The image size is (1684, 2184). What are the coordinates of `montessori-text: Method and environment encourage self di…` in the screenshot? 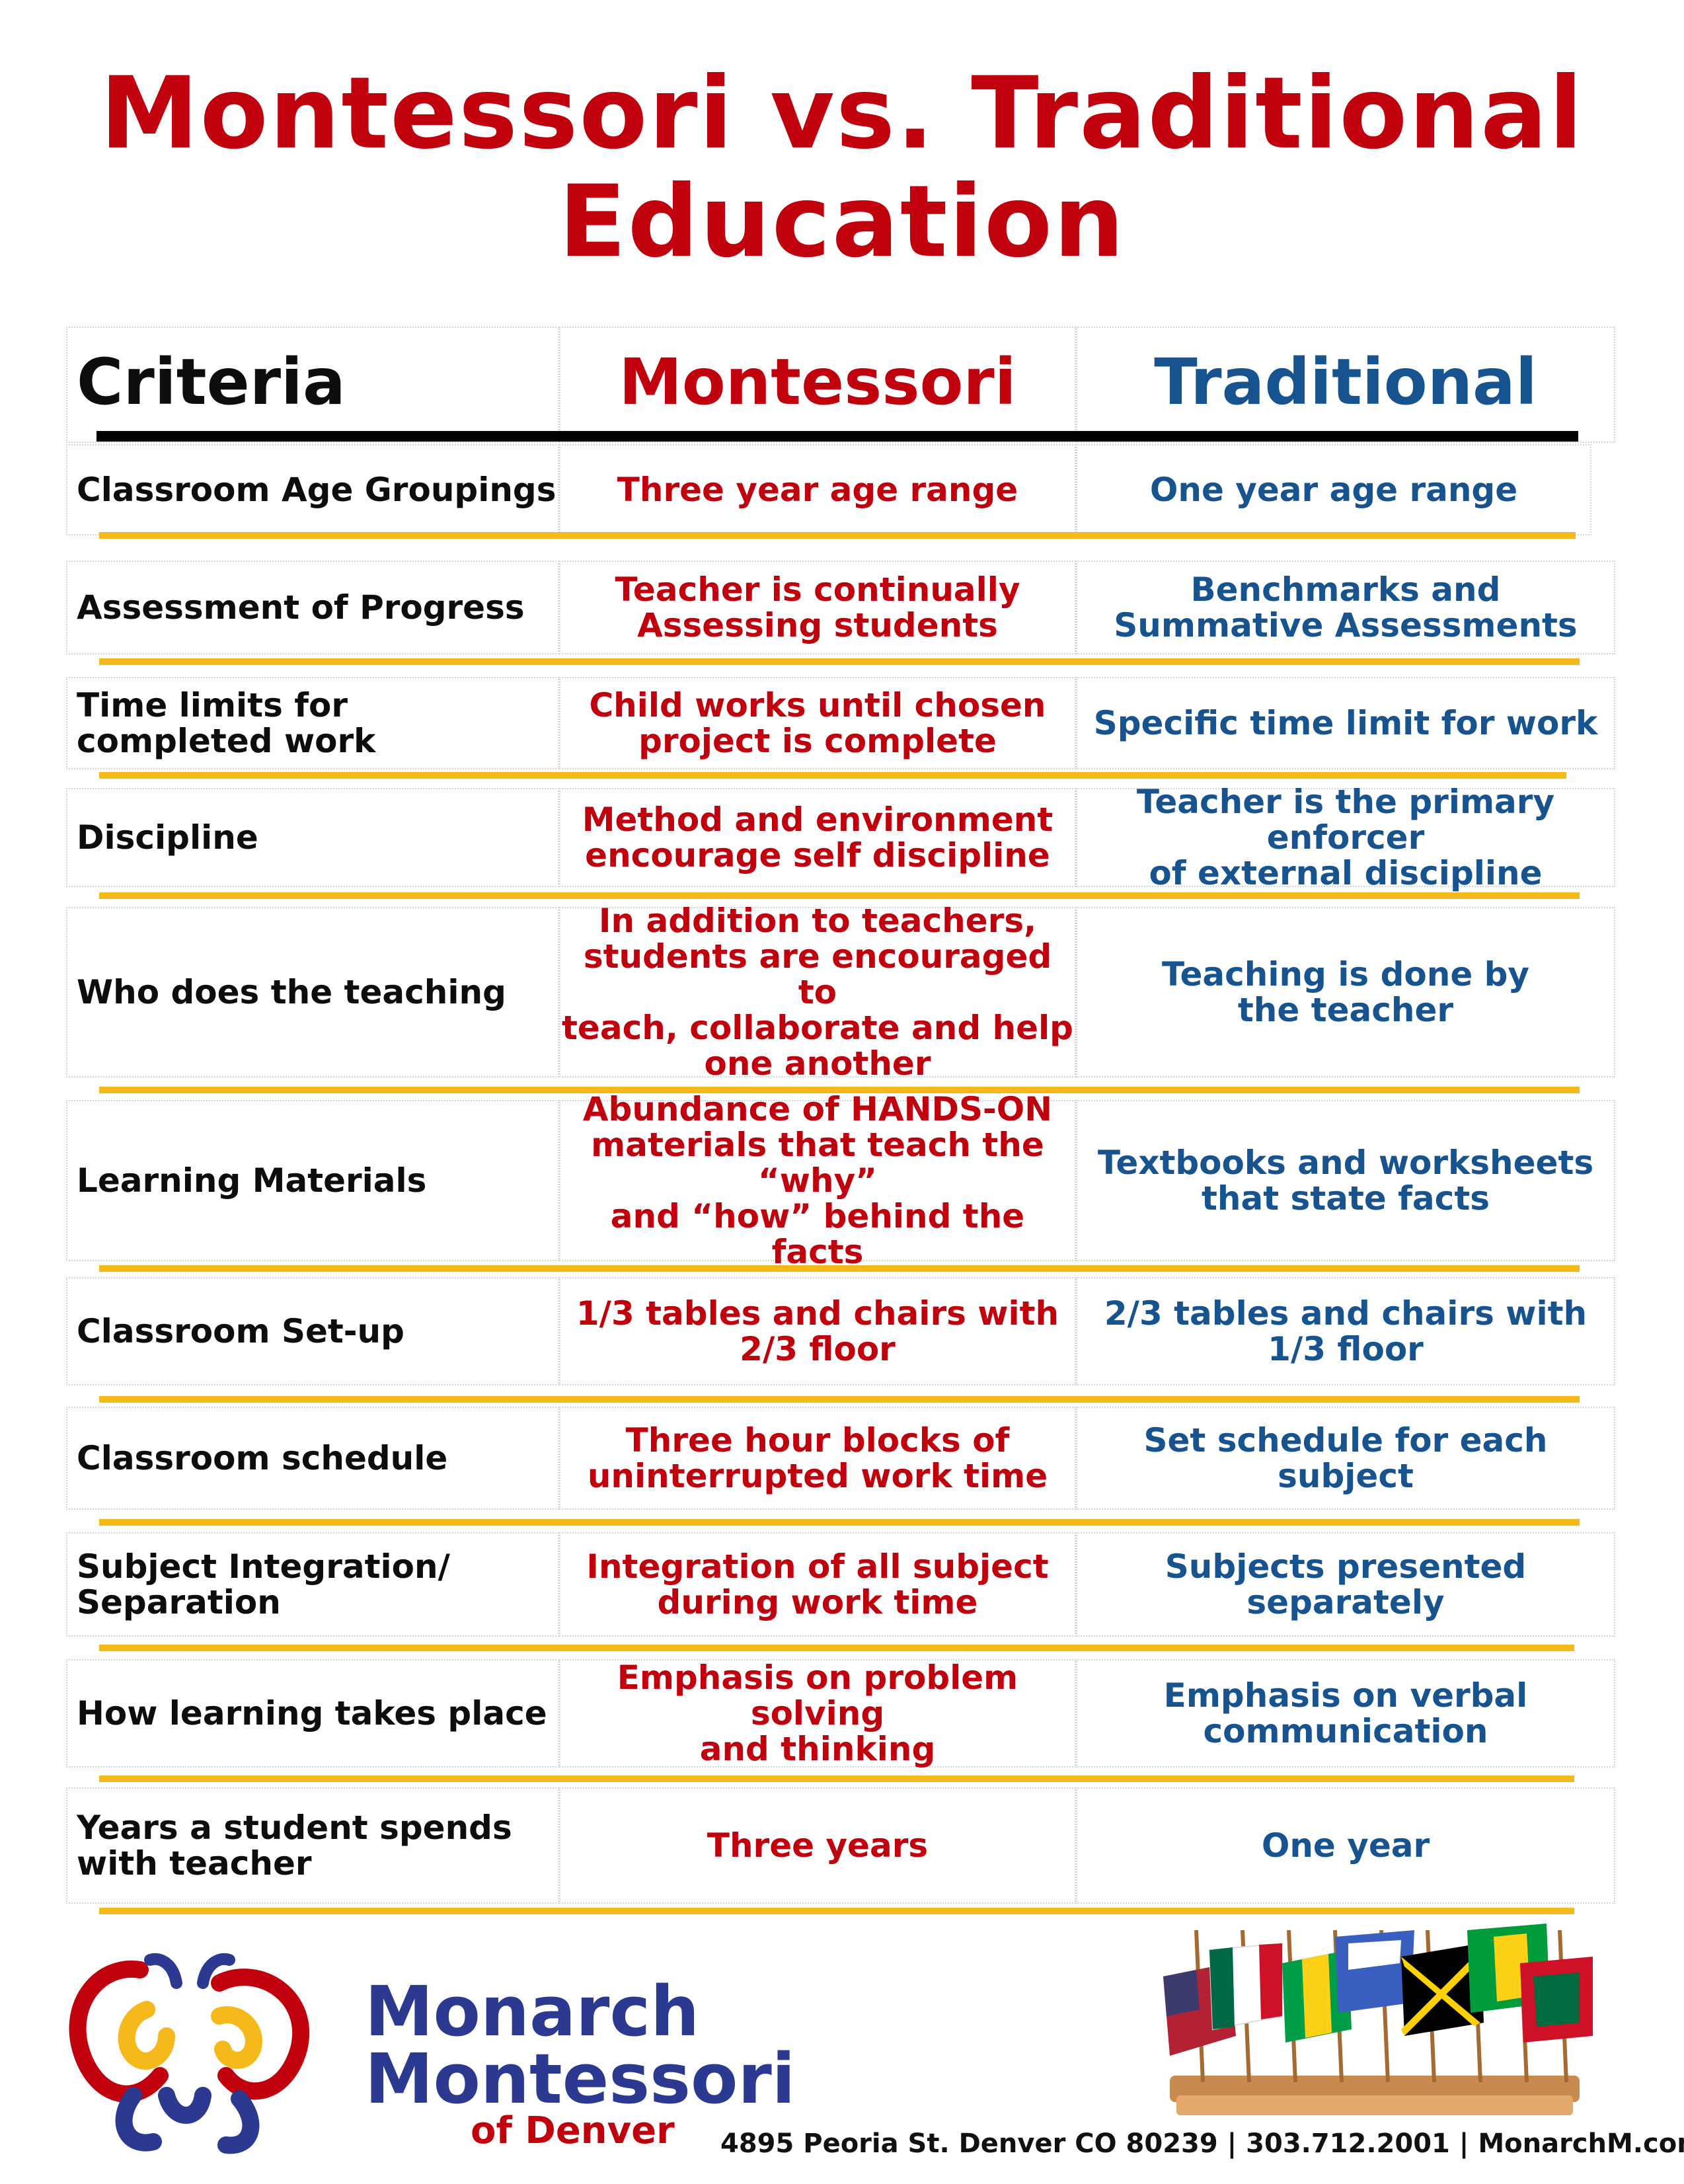 It's located at (817, 837).